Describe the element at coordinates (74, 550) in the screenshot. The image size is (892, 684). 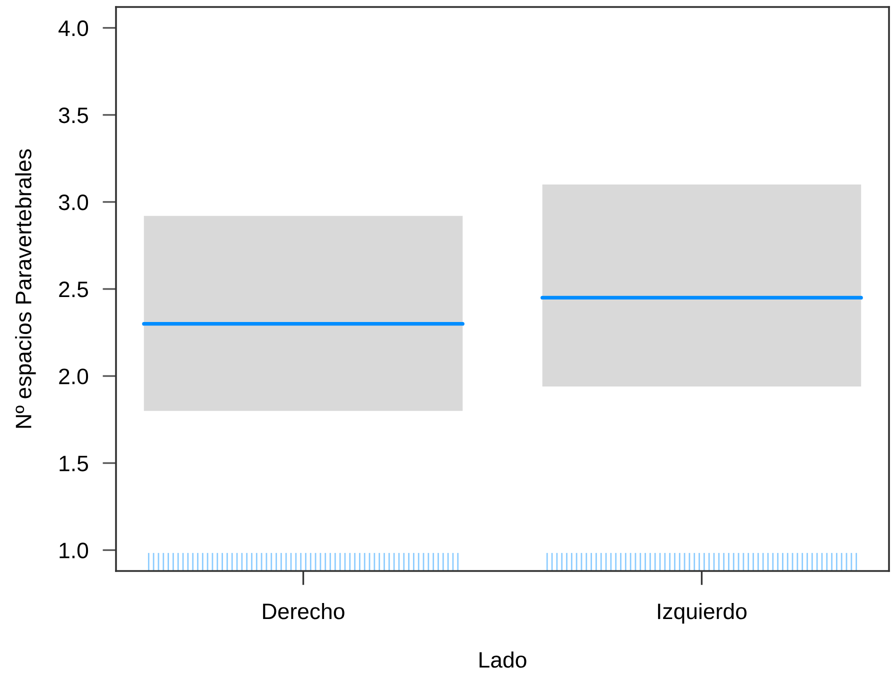
I see `y-tick-label: 1.0` at that location.